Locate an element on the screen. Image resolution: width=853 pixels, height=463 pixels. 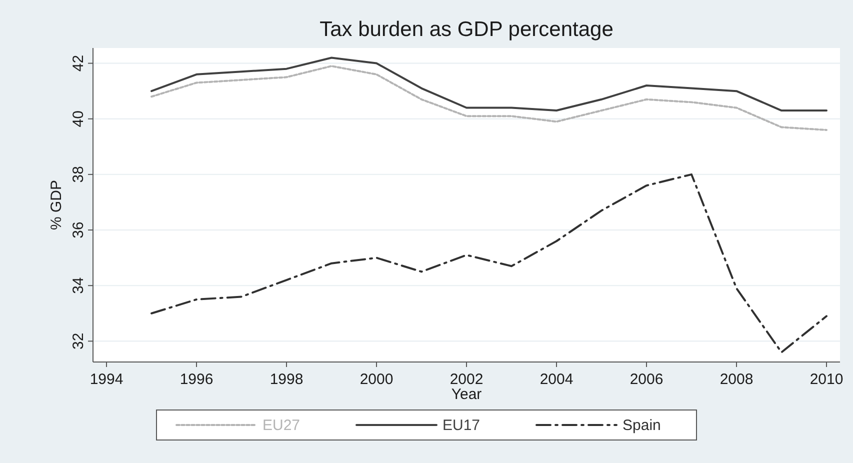
x-tick-label: 2006 is located at coordinates (647, 379).